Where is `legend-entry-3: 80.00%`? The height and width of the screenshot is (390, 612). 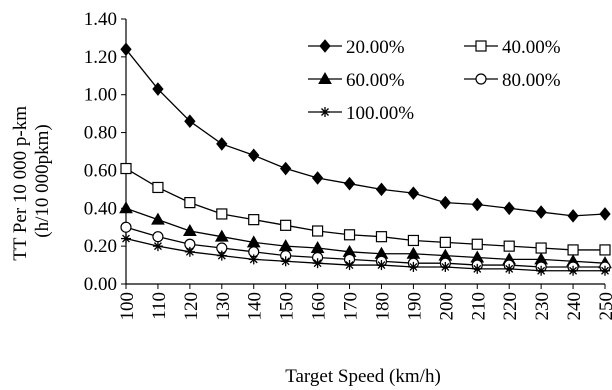 legend-entry-3: 80.00% is located at coordinates (512, 80).